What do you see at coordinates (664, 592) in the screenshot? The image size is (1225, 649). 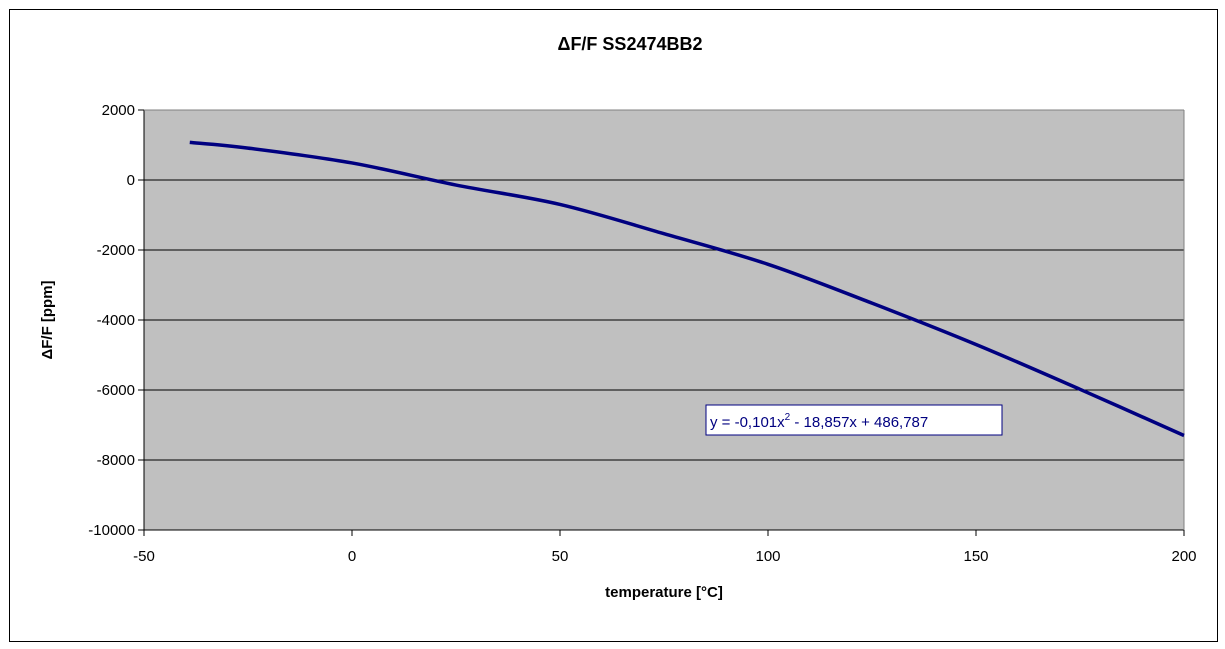 I see `x-axis-title: temperature [°C]` at bounding box center [664, 592].